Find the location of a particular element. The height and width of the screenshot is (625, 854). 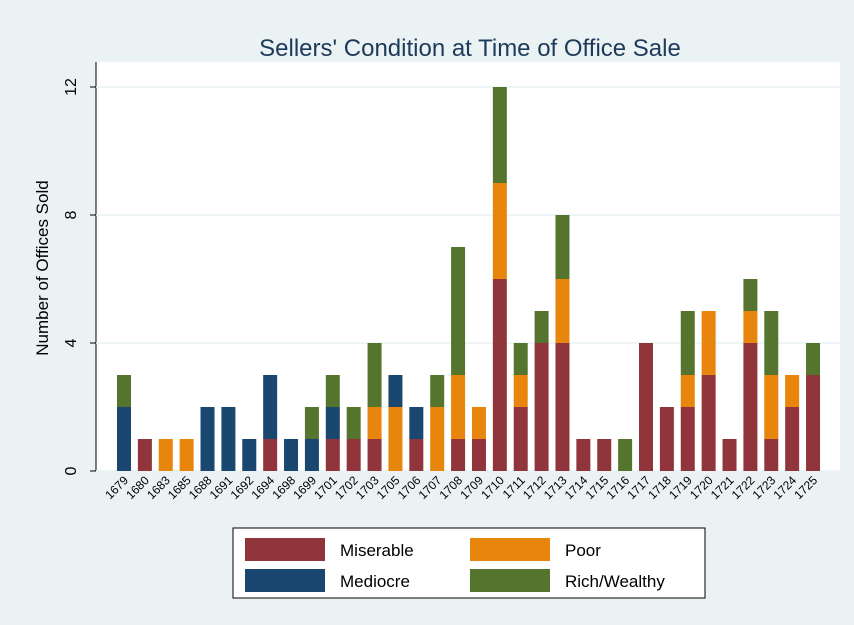

legend-label: Poor is located at coordinates (583, 550).